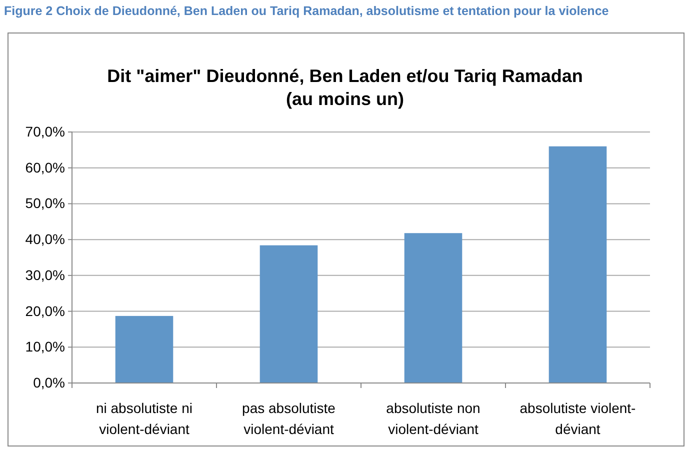  Describe the element at coordinates (345, 87) in the screenshot. I see `chart-title: Dit "aimer" Dieudonné, Ben Laden et/ou Tariq Ramadan (au moins un)` at that location.